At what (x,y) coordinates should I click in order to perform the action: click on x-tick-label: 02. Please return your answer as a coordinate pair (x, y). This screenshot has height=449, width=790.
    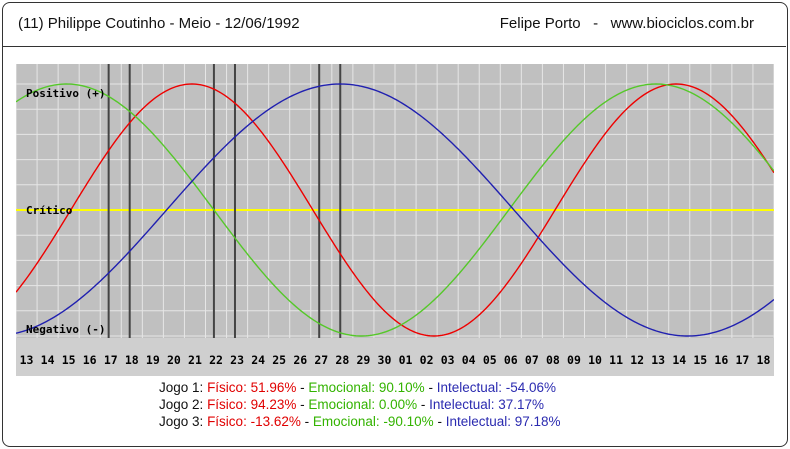
    Looking at the image, I should click on (427, 360).